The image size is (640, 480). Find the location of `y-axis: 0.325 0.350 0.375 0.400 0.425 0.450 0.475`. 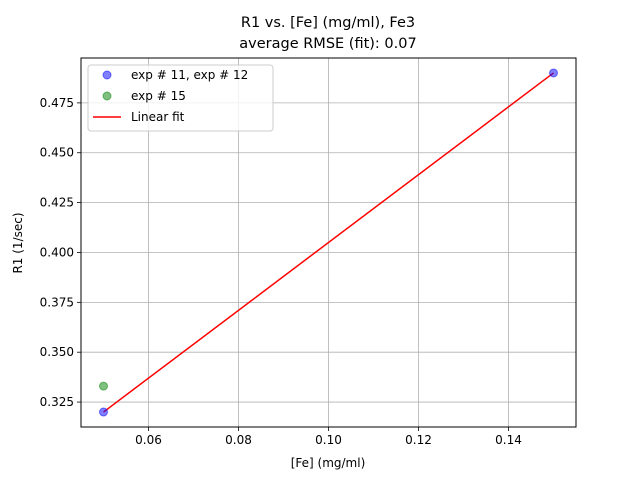

y-axis: 0.325 0.350 0.375 0.400 0.425 0.450 0.475 is located at coordinates (60, 252).